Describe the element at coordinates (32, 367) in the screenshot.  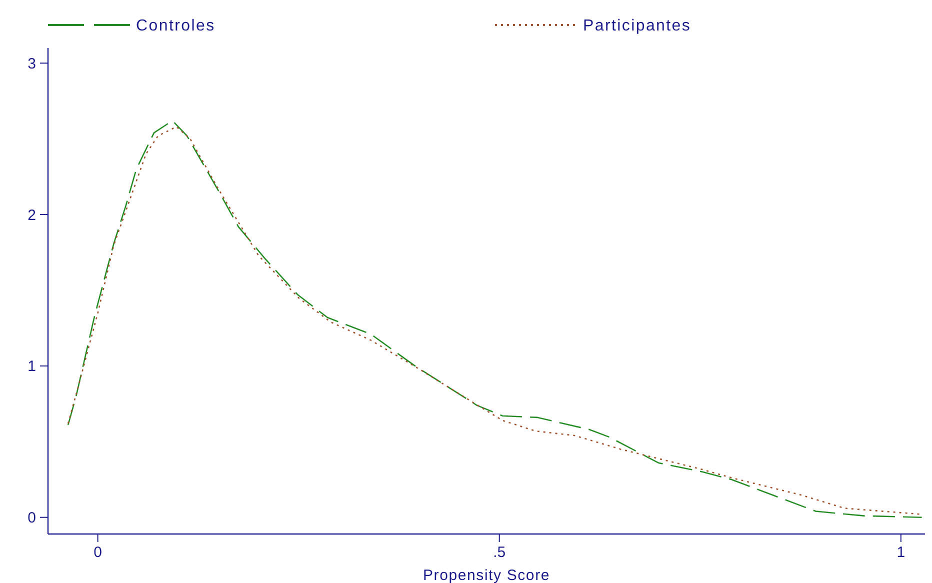
I see `y-tick-label: 1` at that location.